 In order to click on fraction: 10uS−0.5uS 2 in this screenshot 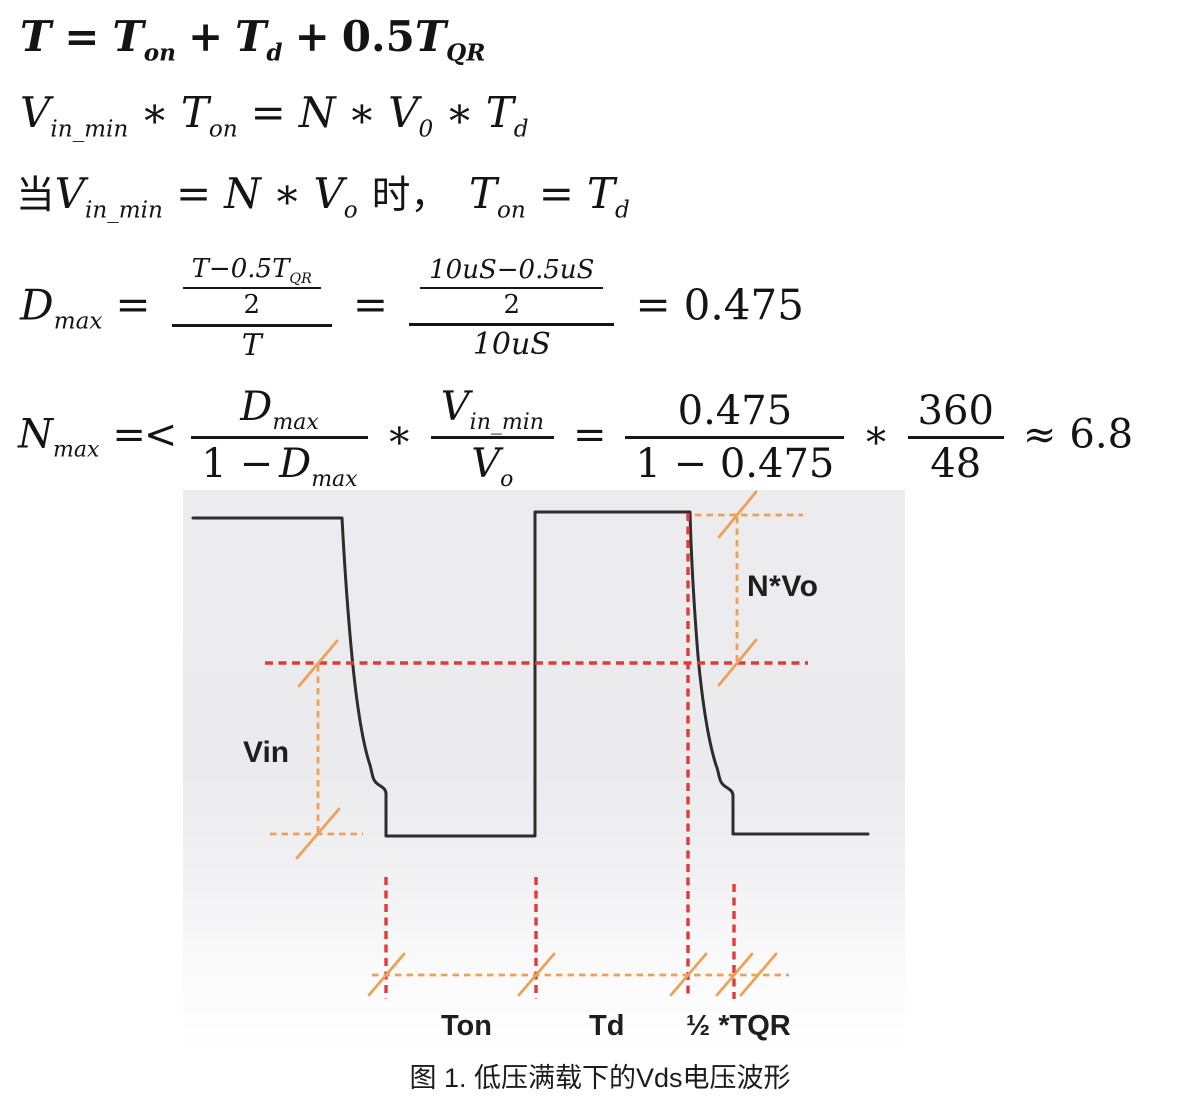, I will do `click(512, 288)`.